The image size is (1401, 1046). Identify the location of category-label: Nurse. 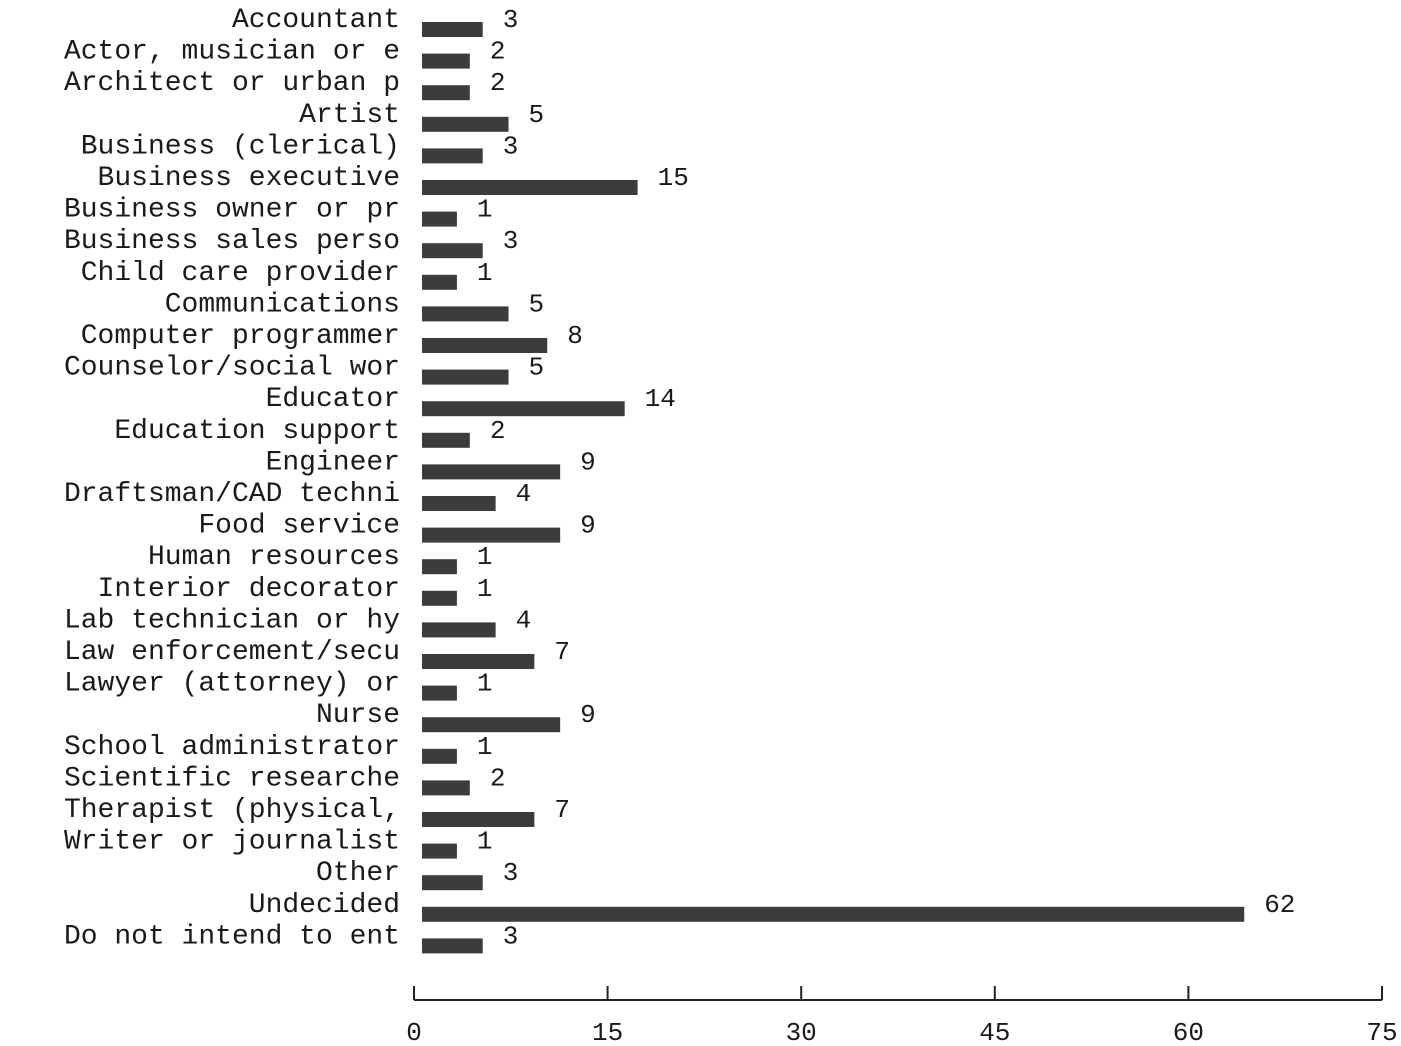
(358, 715).